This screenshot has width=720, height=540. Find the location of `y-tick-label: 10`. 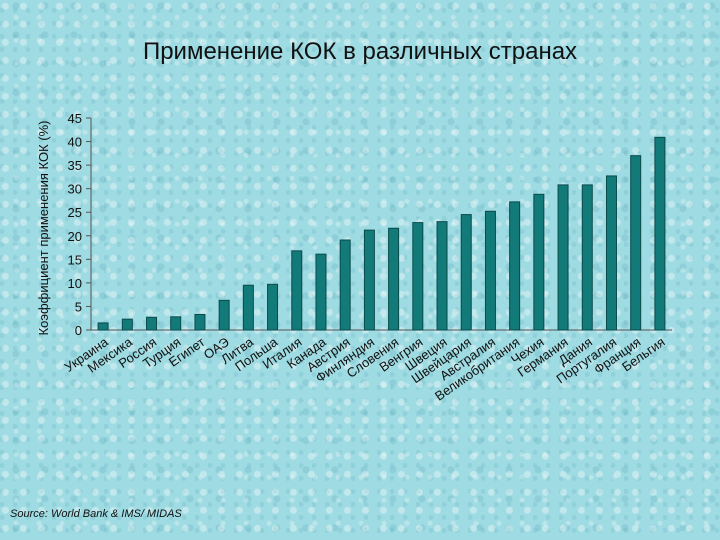

y-tick-label: 10 is located at coordinates (75, 283).